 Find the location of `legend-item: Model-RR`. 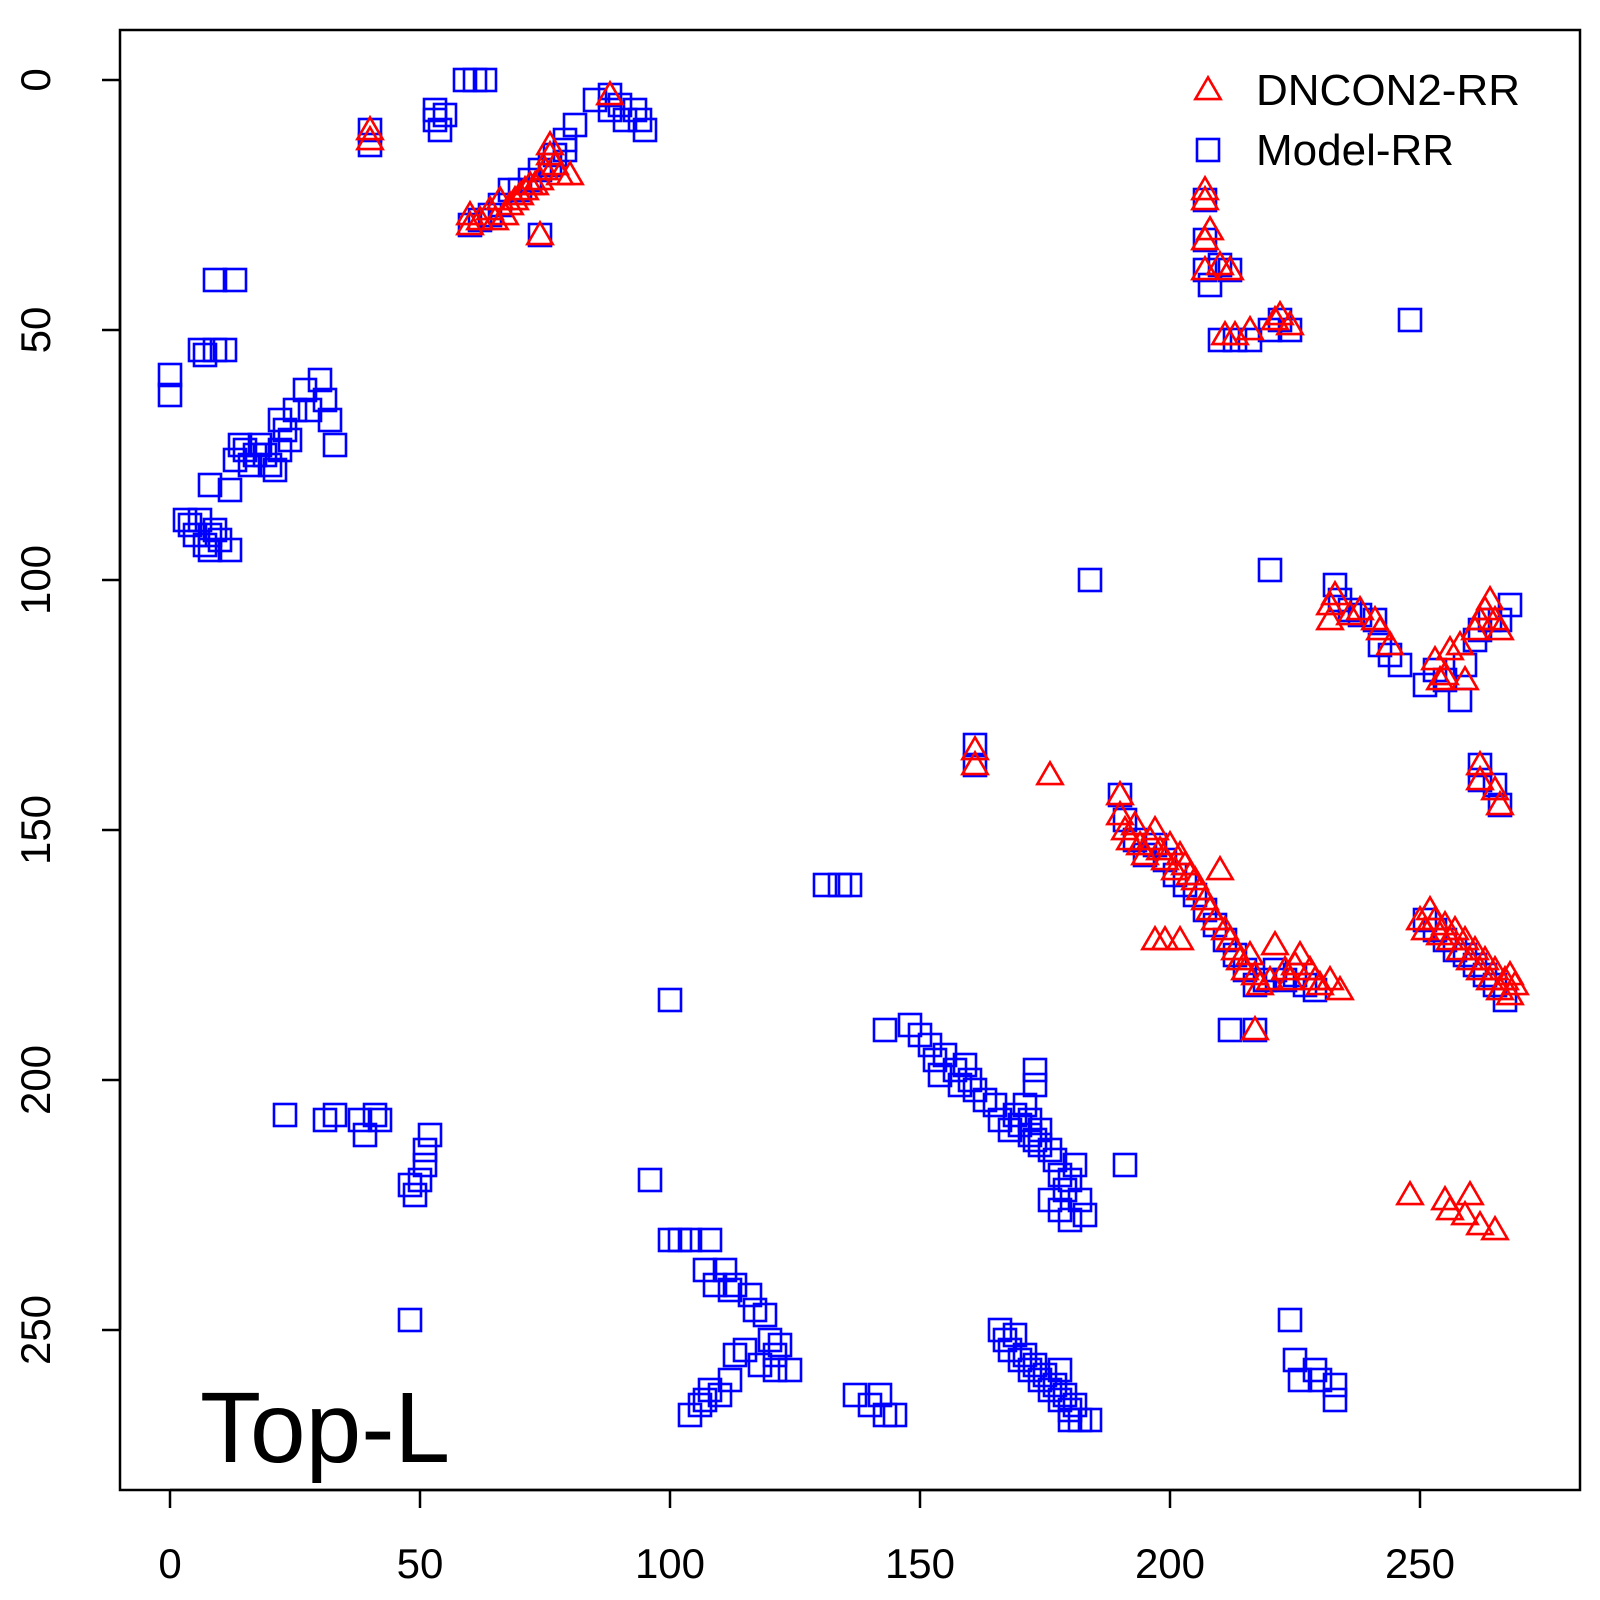

legend-item: Model-RR is located at coordinates (1324, 150).